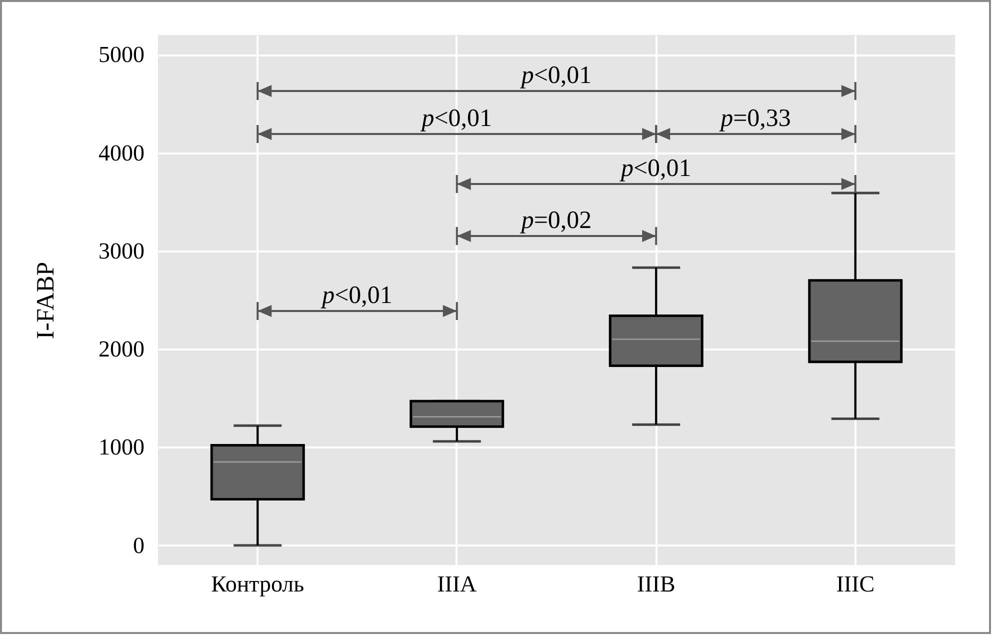 This screenshot has width=995, height=638. What do you see at coordinates (121, 251) in the screenshot?
I see `y-tick-label: 3000` at bounding box center [121, 251].